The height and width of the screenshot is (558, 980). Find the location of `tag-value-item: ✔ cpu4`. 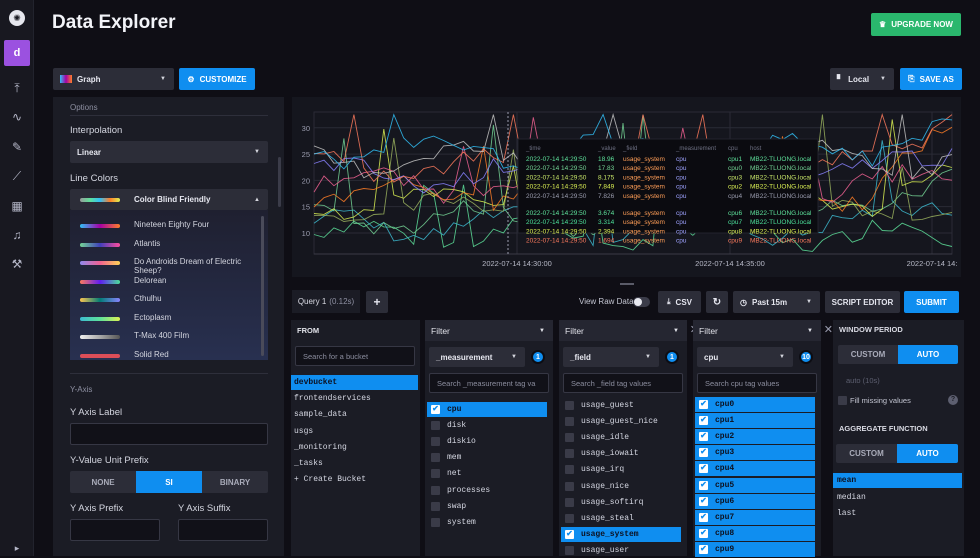

tag-value-item: ✔ cpu4 is located at coordinates (755, 469).